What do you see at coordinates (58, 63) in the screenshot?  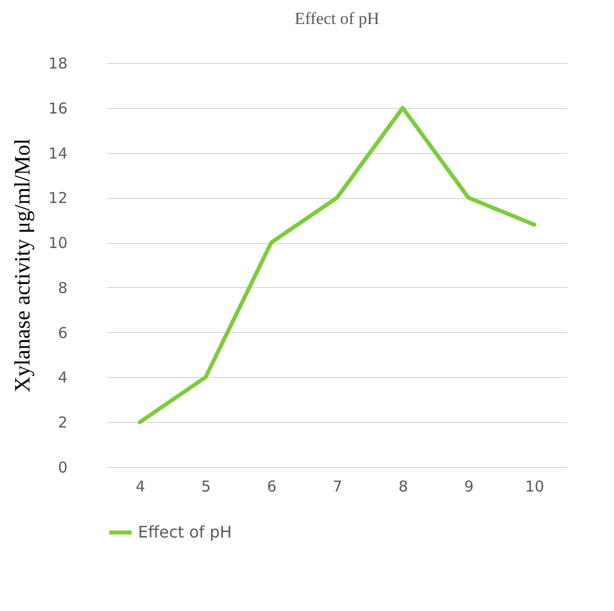 I see `y-tick-label: 18` at bounding box center [58, 63].